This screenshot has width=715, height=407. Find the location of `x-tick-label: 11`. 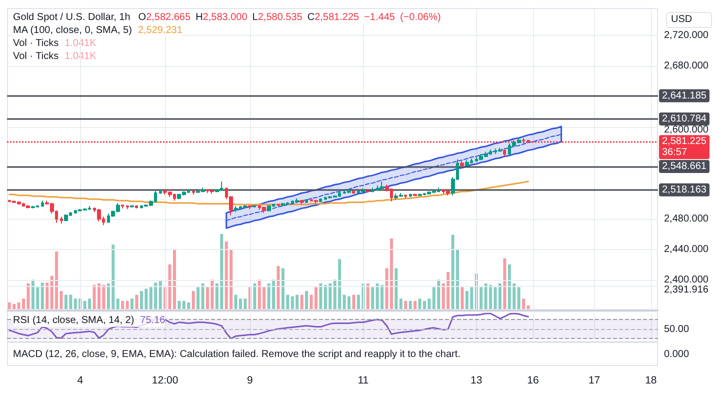

x-tick-label: 11 is located at coordinates (363, 380).